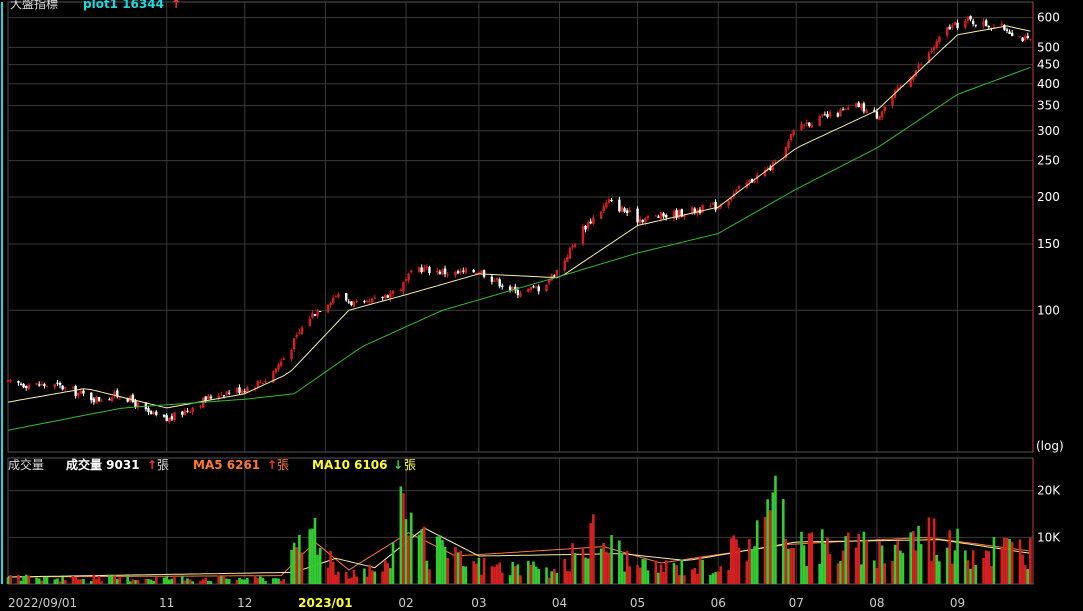 The height and width of the screenshot is (611, 1083). What do you see at coordinates (1050, 446) in the screenshot?
I see `log-scale-label: (log)` at bounding box center [1050, 446].